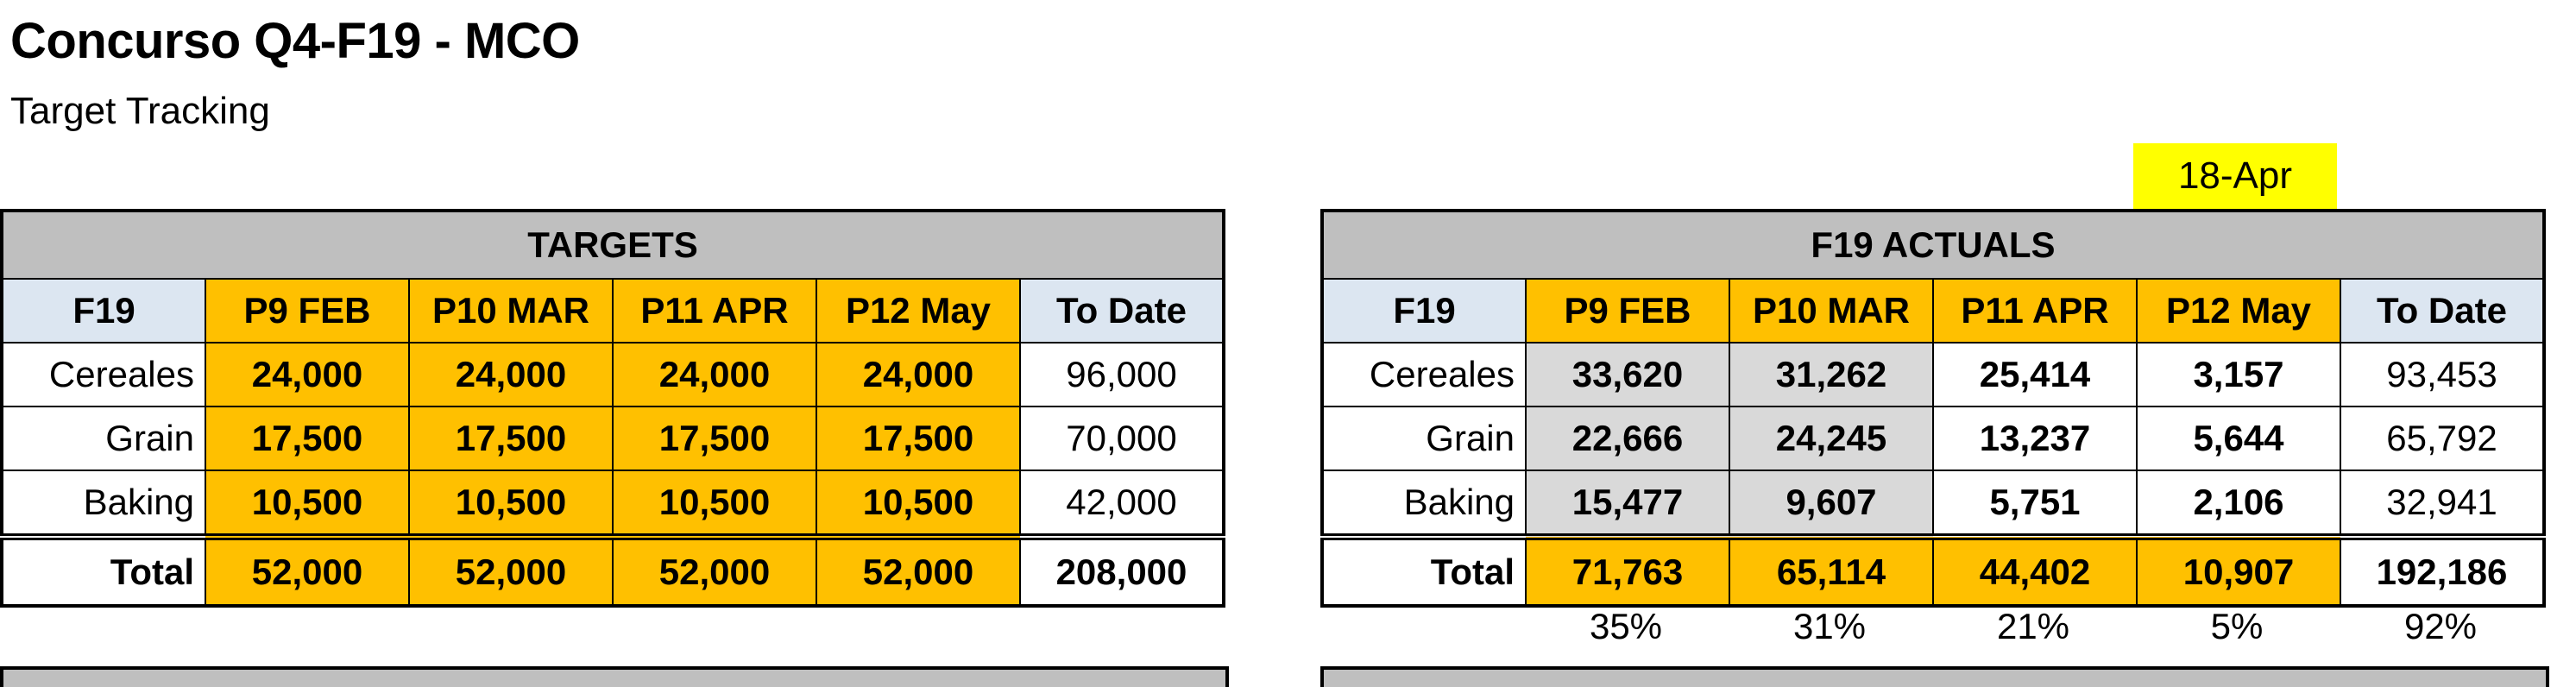 This screenshot has height=687, width=2576. I want to click on cell: 2,106, so click(2238, 504).